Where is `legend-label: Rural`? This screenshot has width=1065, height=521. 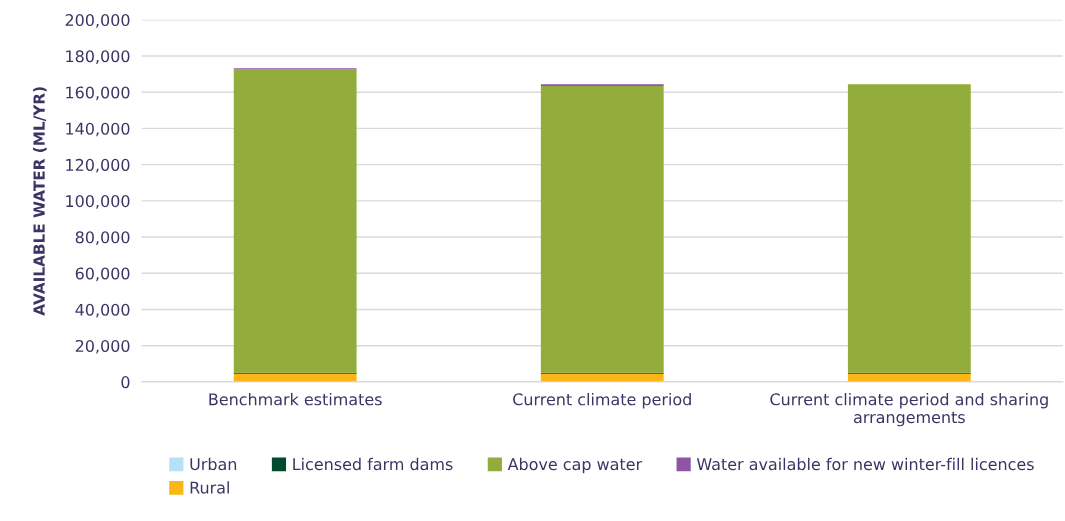
legend-label: Rural is located at coordinates (209, 487).